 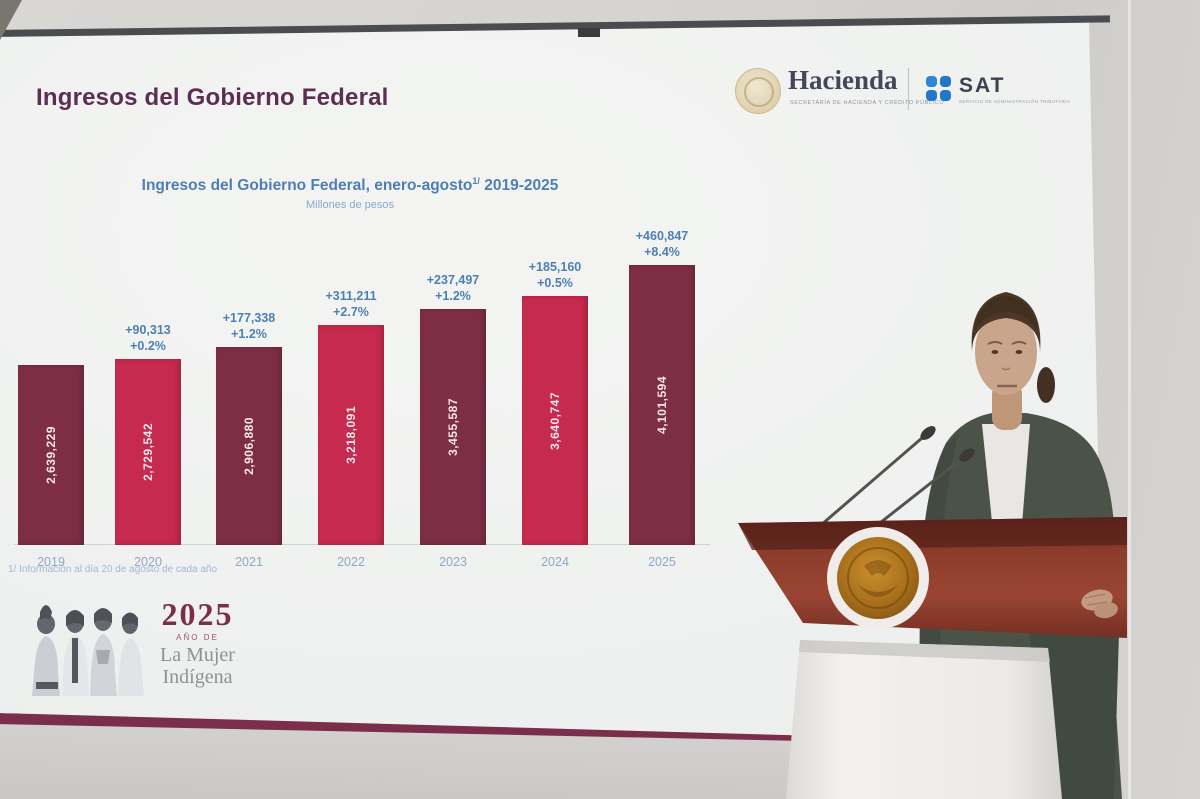 What do you see at coordinates (878, 578) in the screenshot?
I see `mexico-coat-of-arms-icon` at bounding box center [878, 578].